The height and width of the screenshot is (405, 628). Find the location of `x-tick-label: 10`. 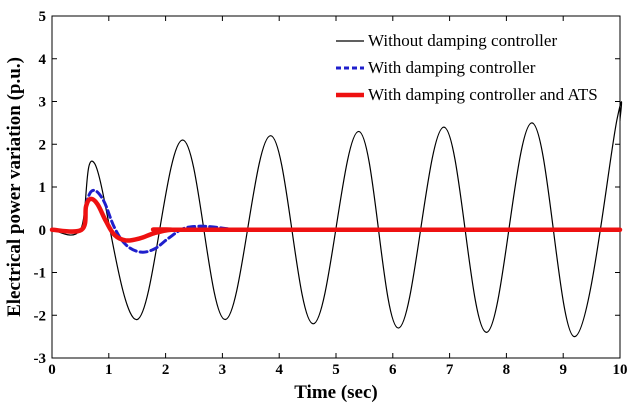

x-tick-label: 10 is located at coordinates (620, 370).